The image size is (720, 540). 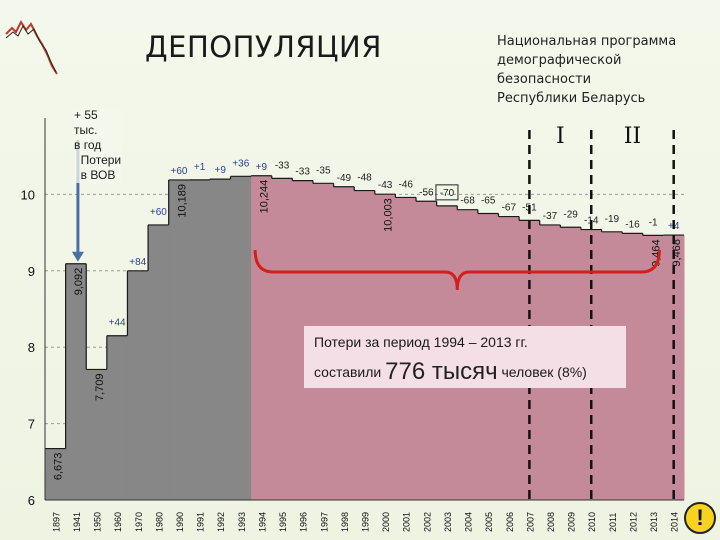 What do you see at coordinates (530, 522) in the screenshot?
I see `x-tick-label: 2007` at bounding box center [530, 522].